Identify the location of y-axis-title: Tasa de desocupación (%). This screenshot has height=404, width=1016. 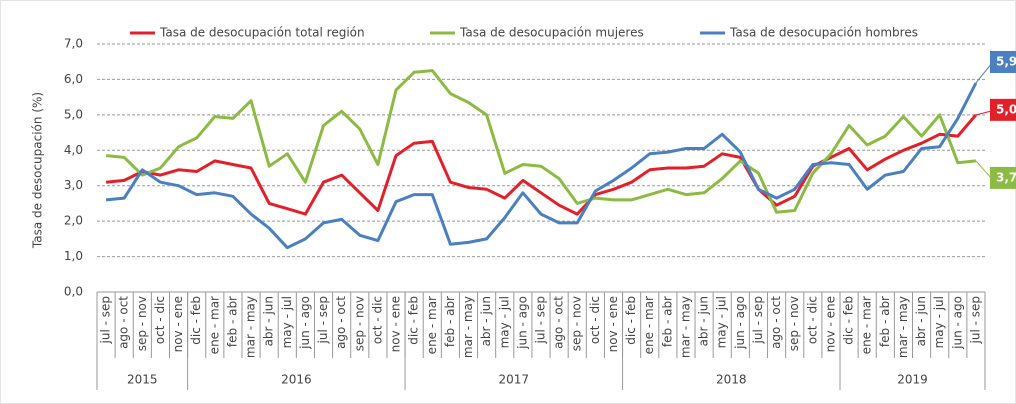
(38, 170).